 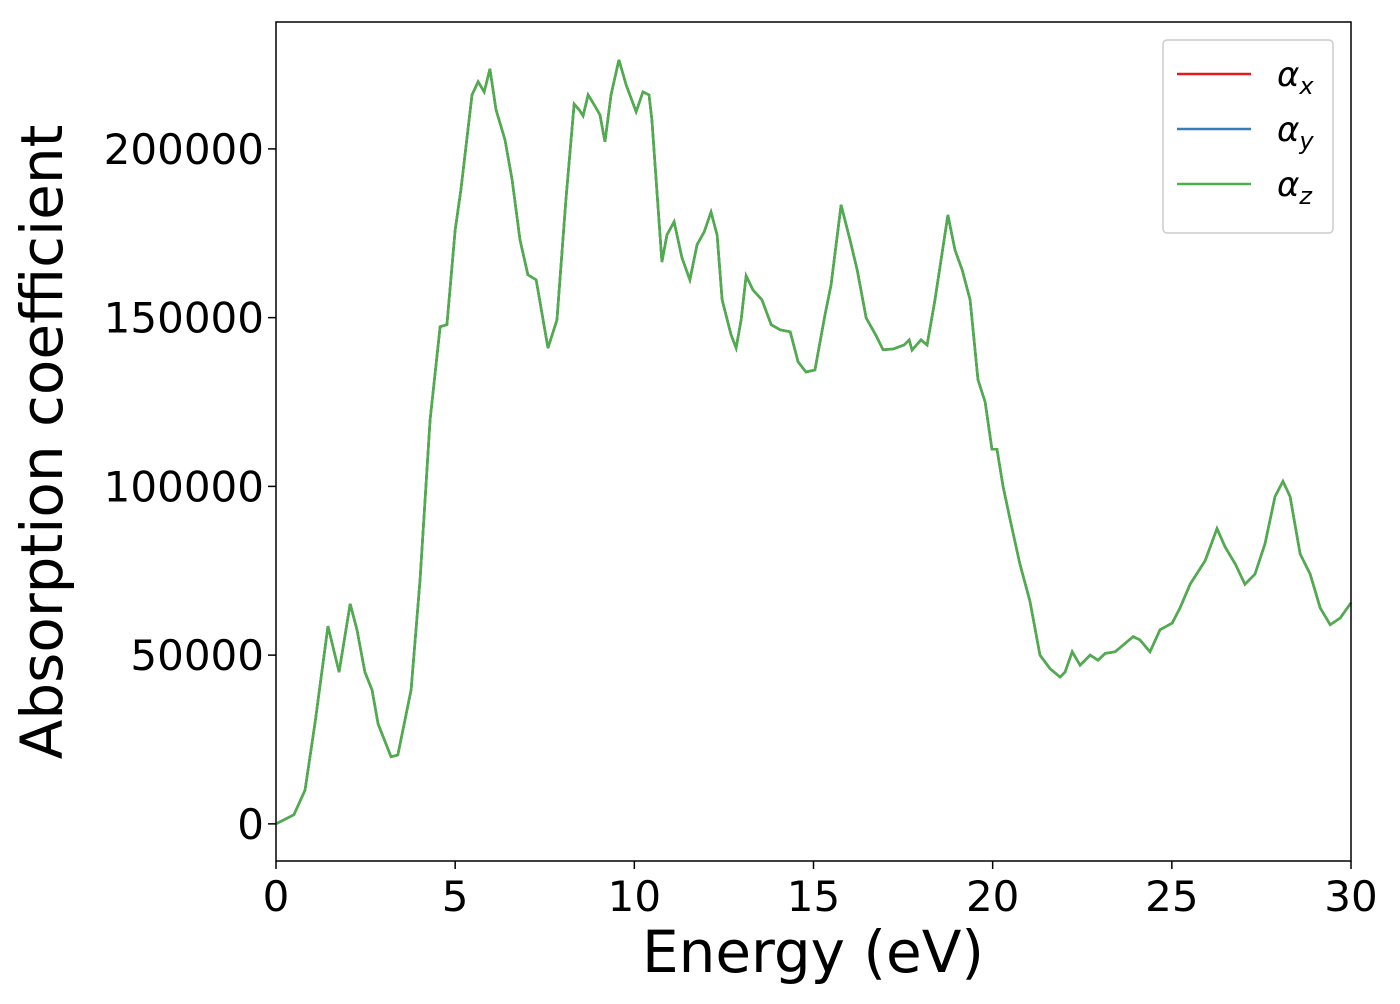 I want to click on x-tick-label: 20, so click(x=992, y=896).